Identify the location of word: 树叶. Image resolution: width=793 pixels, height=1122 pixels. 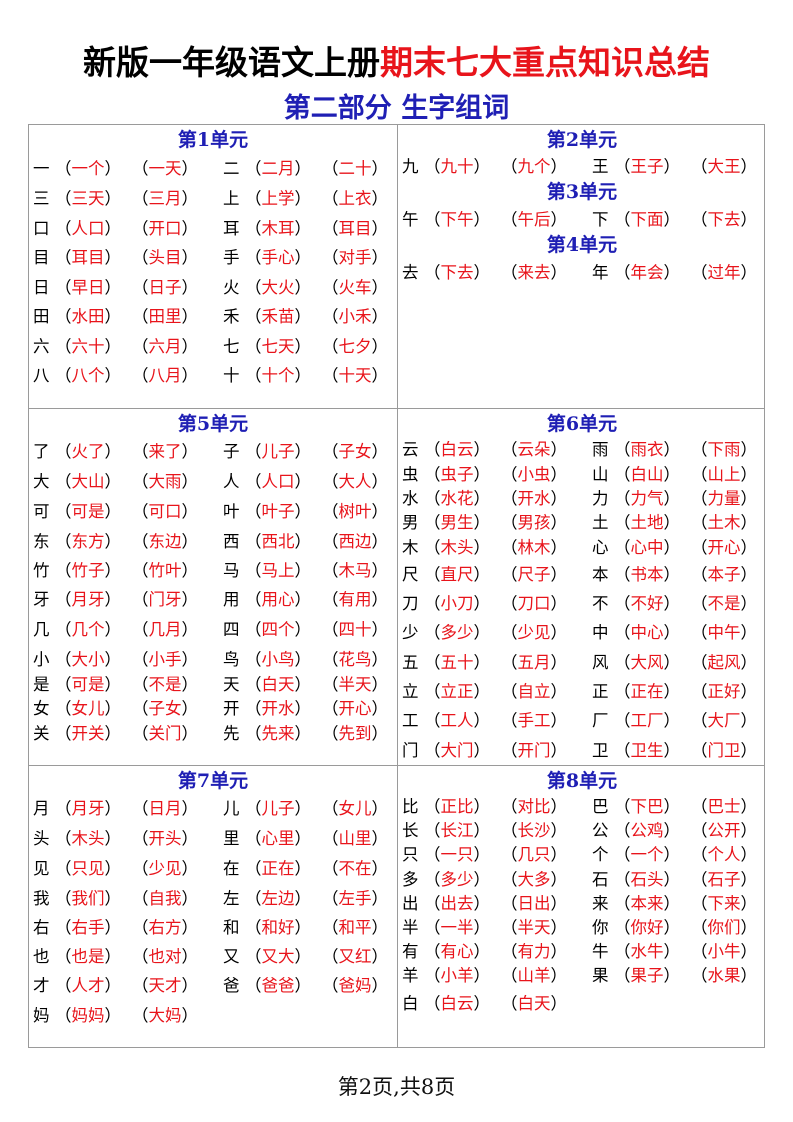
(355, 511).